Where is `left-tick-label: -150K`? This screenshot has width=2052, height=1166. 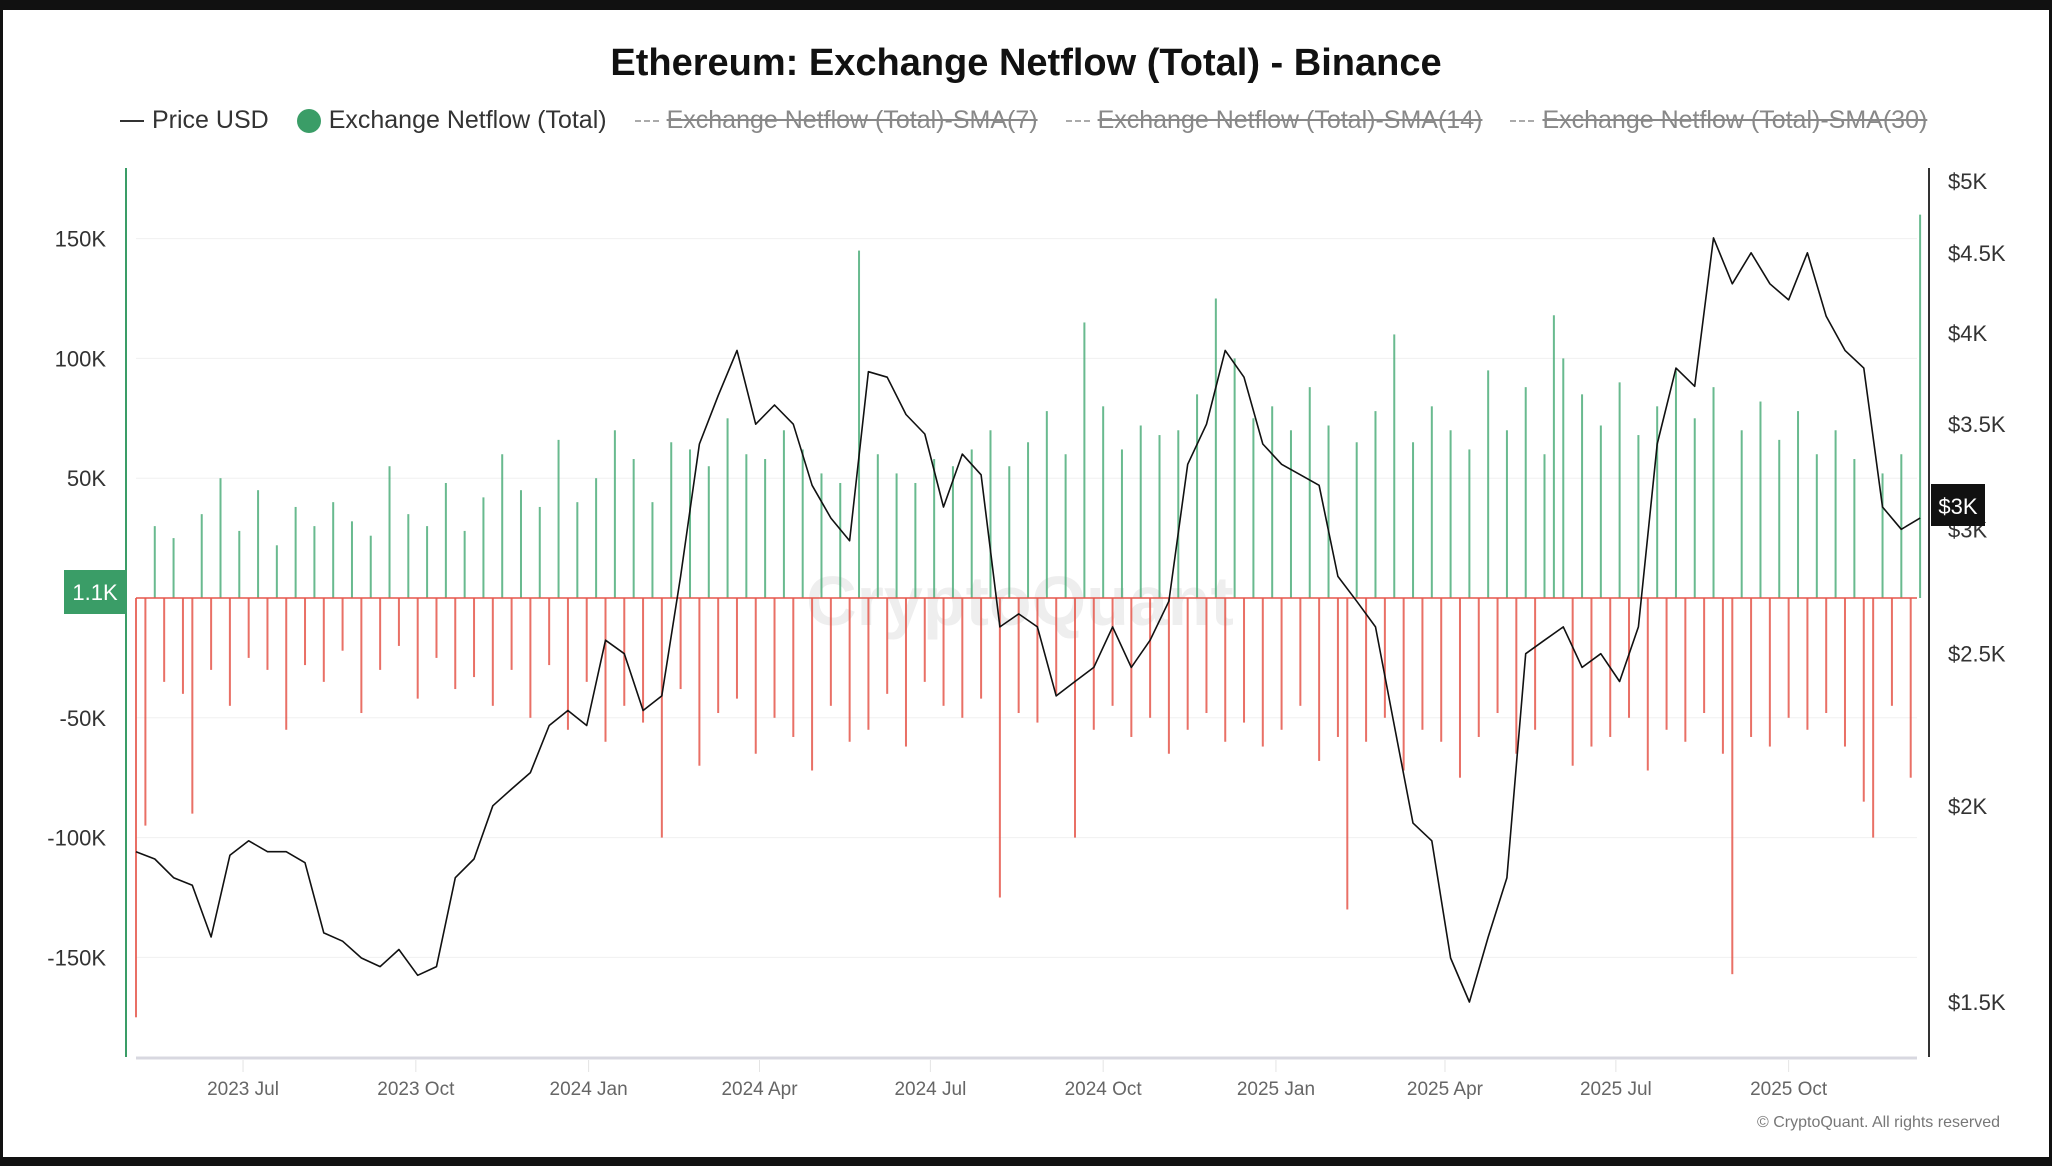 left-tick-label: -150K is located at coordinates (76, 957).